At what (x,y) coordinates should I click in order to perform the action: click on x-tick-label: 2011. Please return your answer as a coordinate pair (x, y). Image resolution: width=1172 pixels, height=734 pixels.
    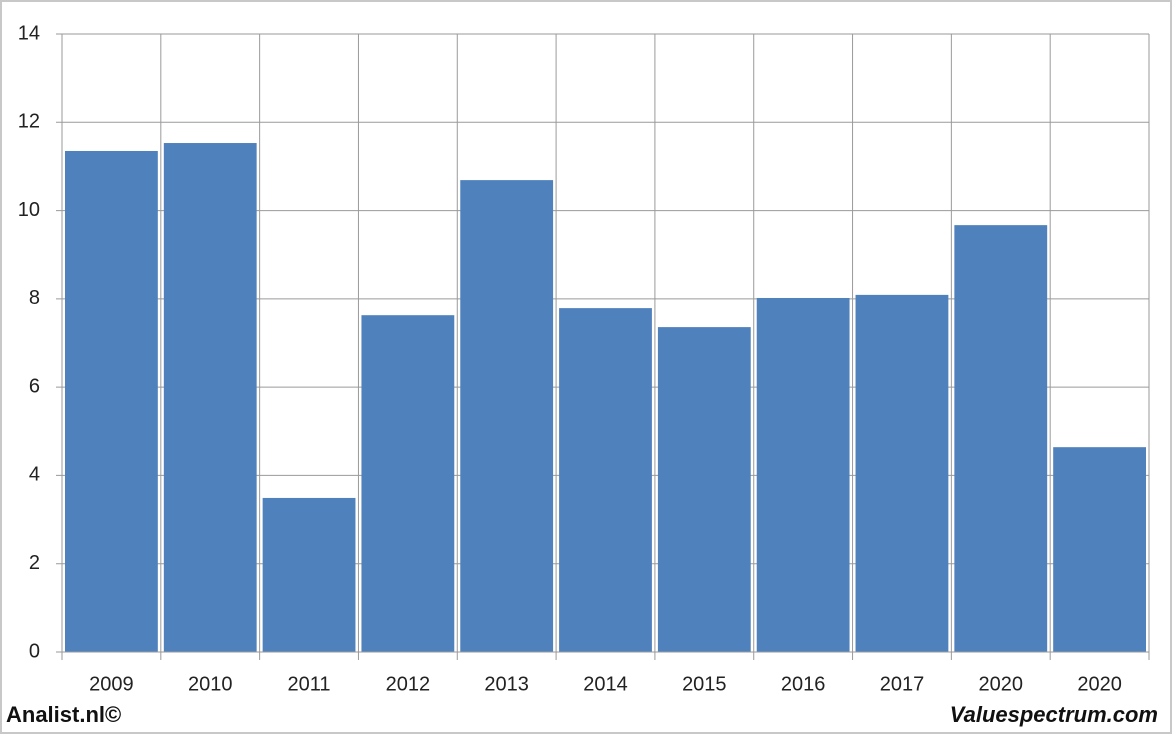
    Looking at the image, I should click on (309, 684).